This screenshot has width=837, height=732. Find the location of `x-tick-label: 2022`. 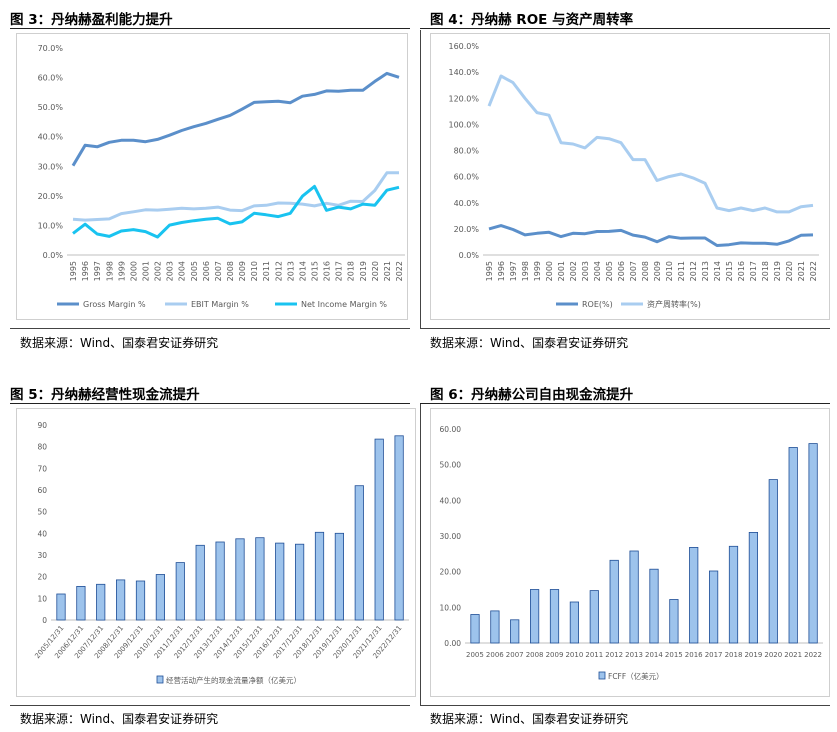

x-tick-label: 2022 is located at coordinates (813, 655).